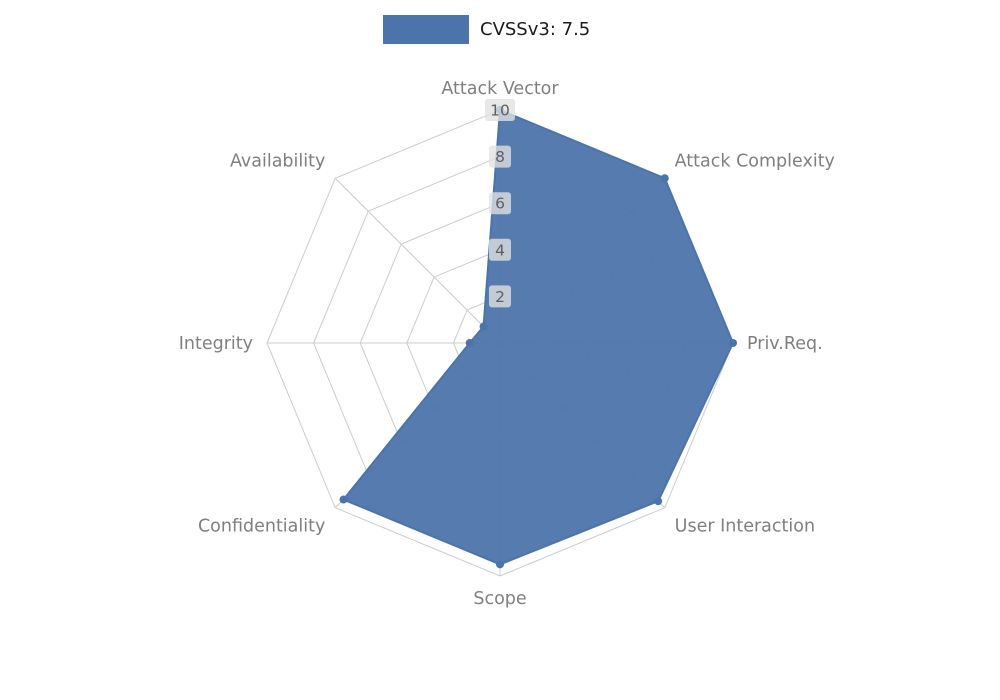  What do you see at coordinates (745, 527) in the screenshot?
I see `axis-label: User Interaction` at bounding box center [745, 527].